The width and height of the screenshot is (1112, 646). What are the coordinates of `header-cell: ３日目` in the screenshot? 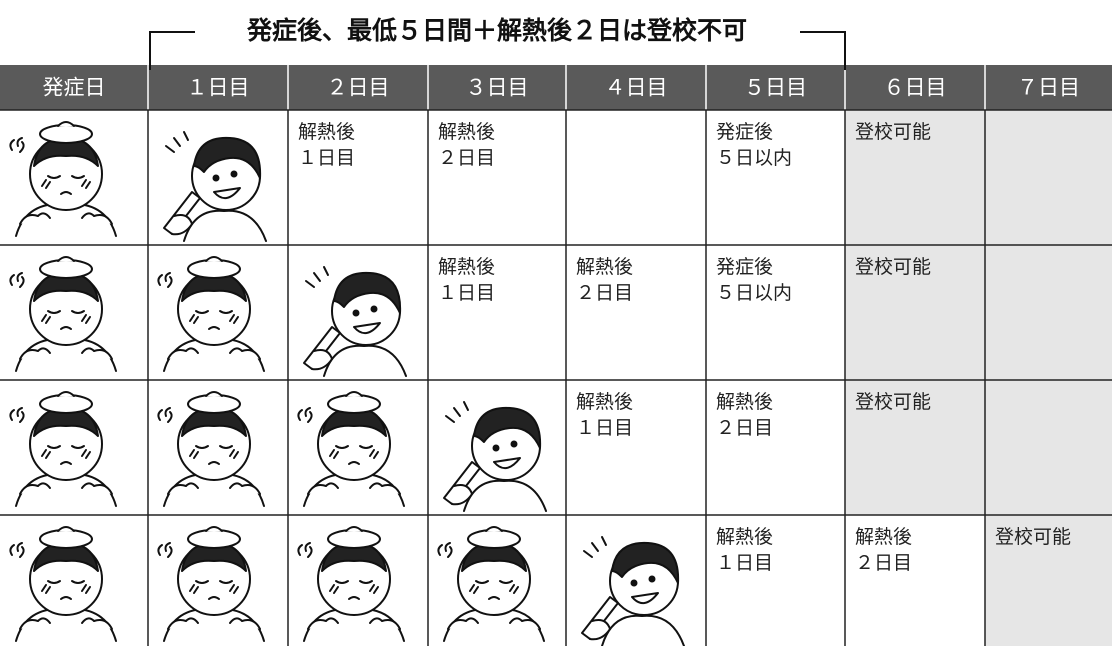 It's located at (497, 88).